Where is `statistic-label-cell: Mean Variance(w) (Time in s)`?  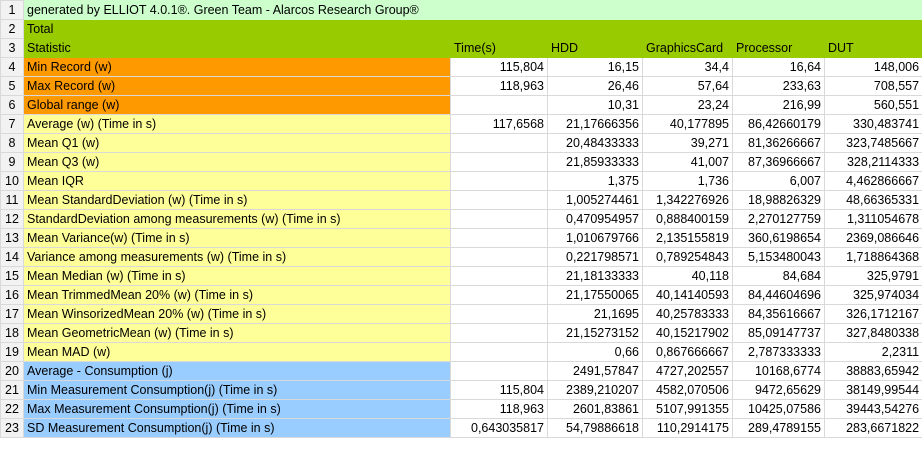
statistic-label-cell: Mean Variance(w) (Time in s) is located at coordinates (237, 238).